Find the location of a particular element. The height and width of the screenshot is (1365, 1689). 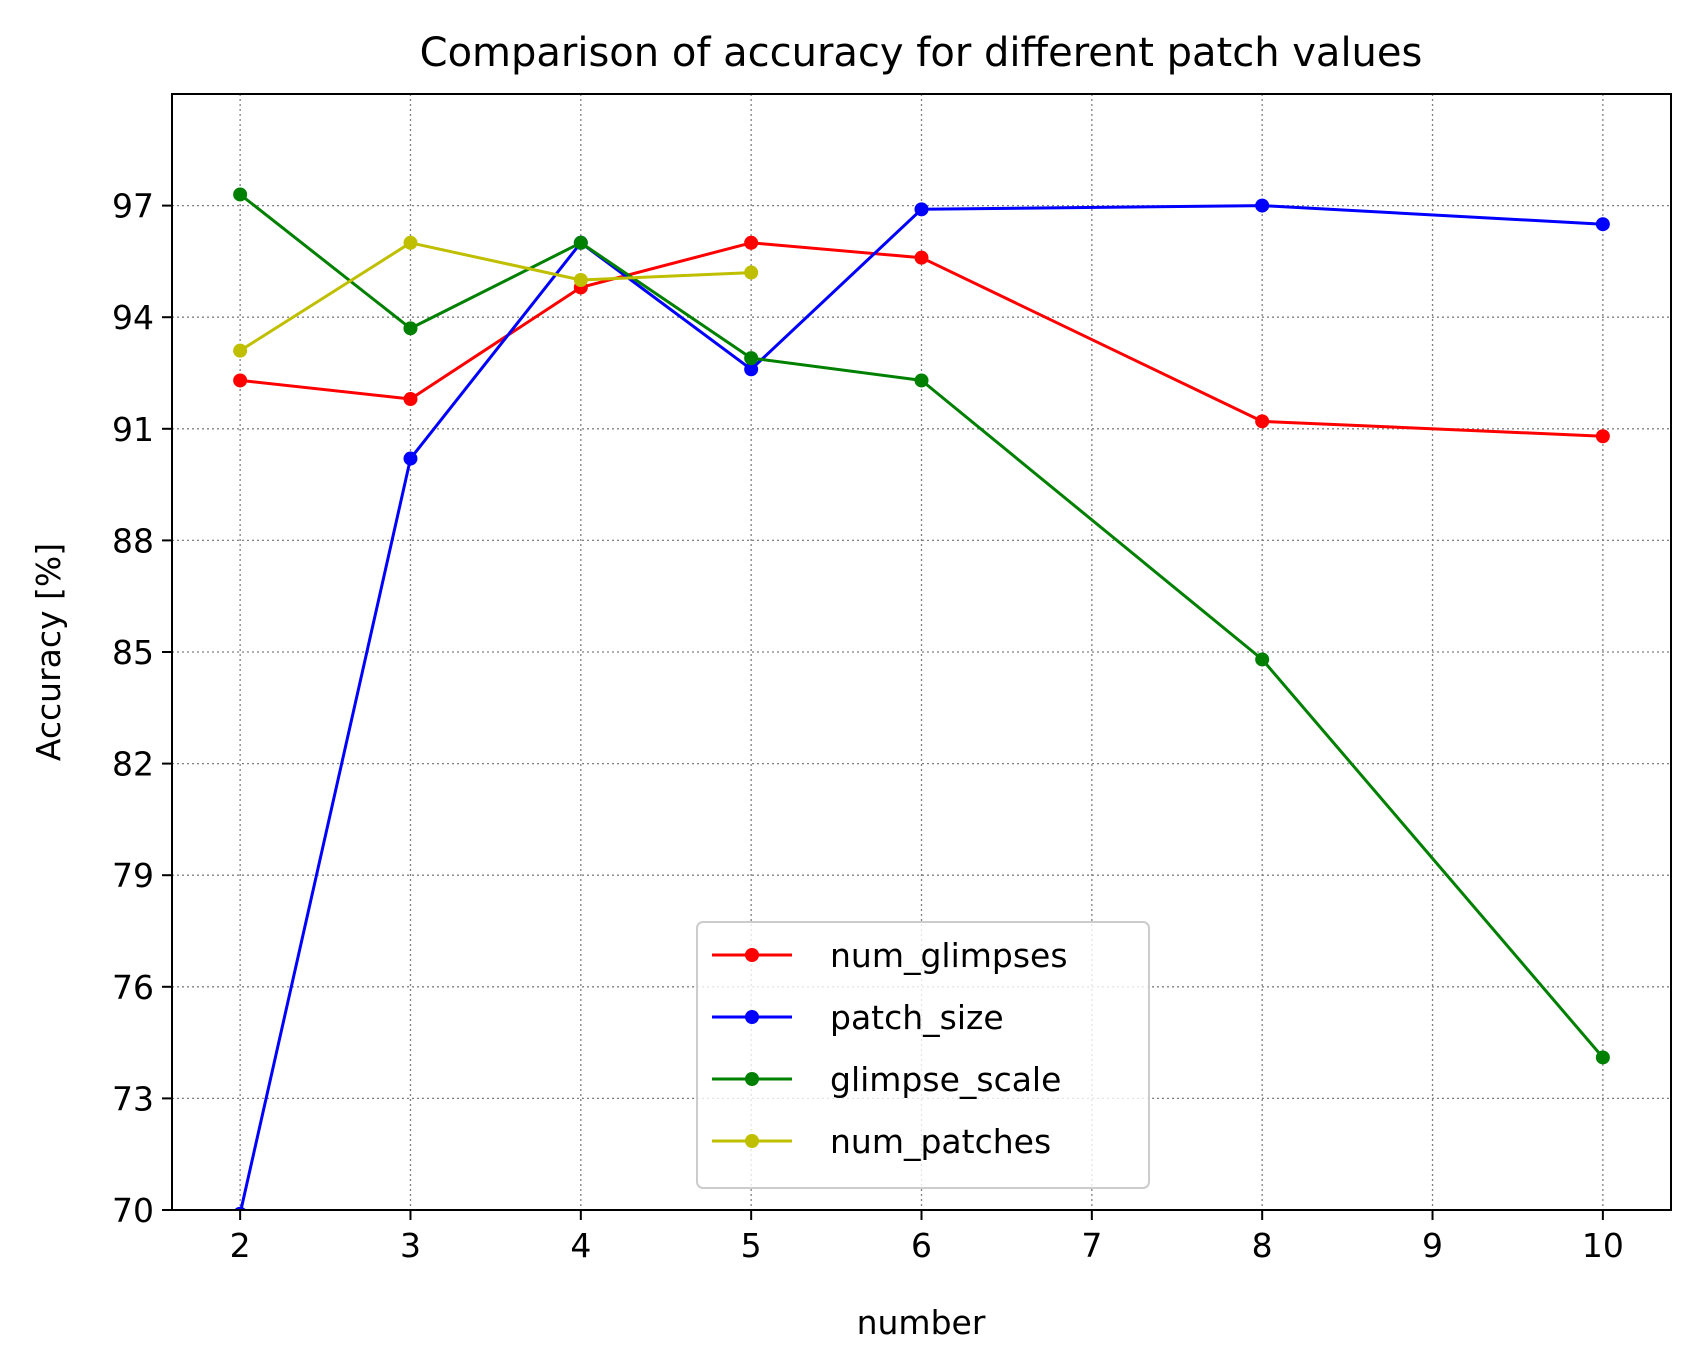

y-tick-label: 91 is located at coordinates (133, 429).